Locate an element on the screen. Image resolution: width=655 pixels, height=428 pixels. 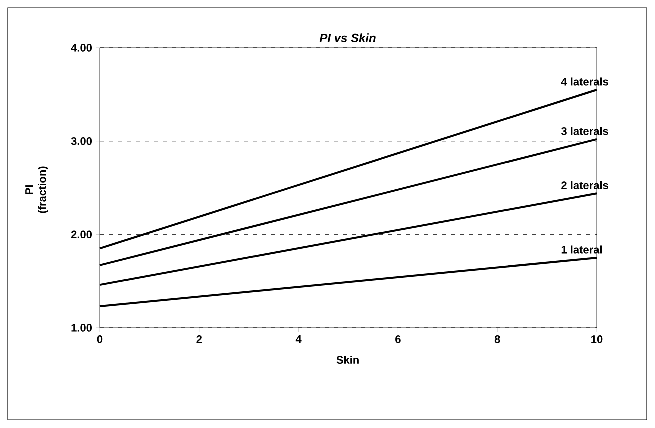
y-tick-label: 3.00 is located at coordinates (81, 141).